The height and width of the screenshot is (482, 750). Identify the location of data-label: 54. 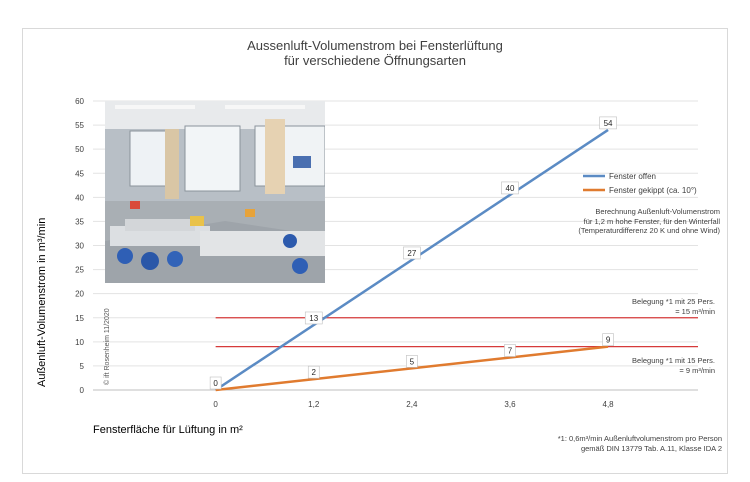
(608, 123).